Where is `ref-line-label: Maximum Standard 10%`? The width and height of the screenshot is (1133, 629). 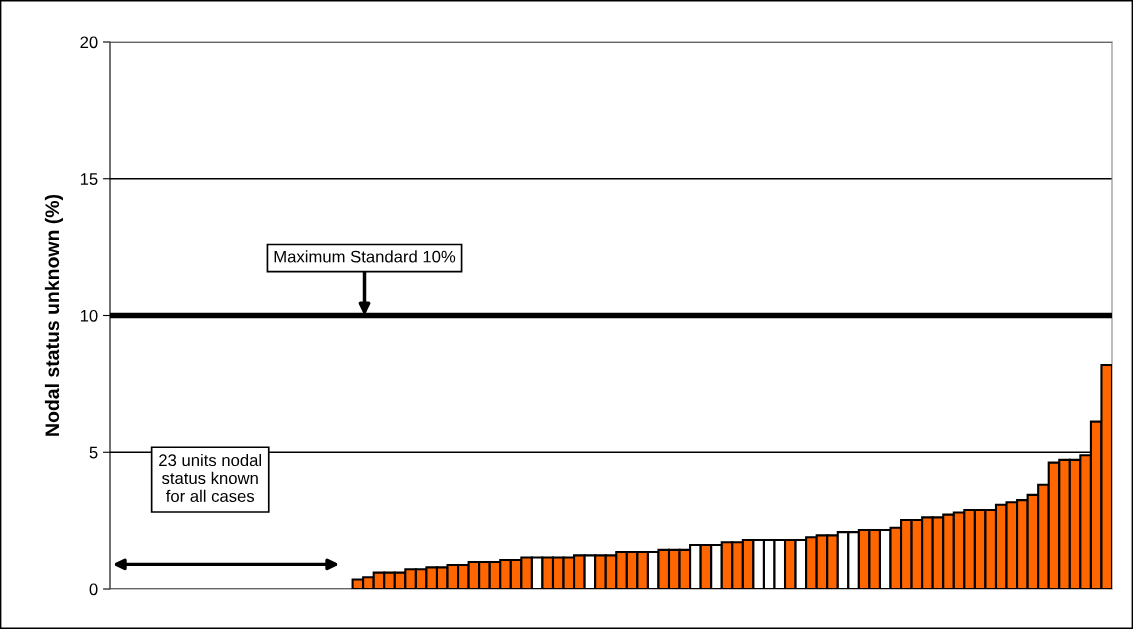 ref-line-label: Maximum Standard 10% is located at coordinates (365, 256).